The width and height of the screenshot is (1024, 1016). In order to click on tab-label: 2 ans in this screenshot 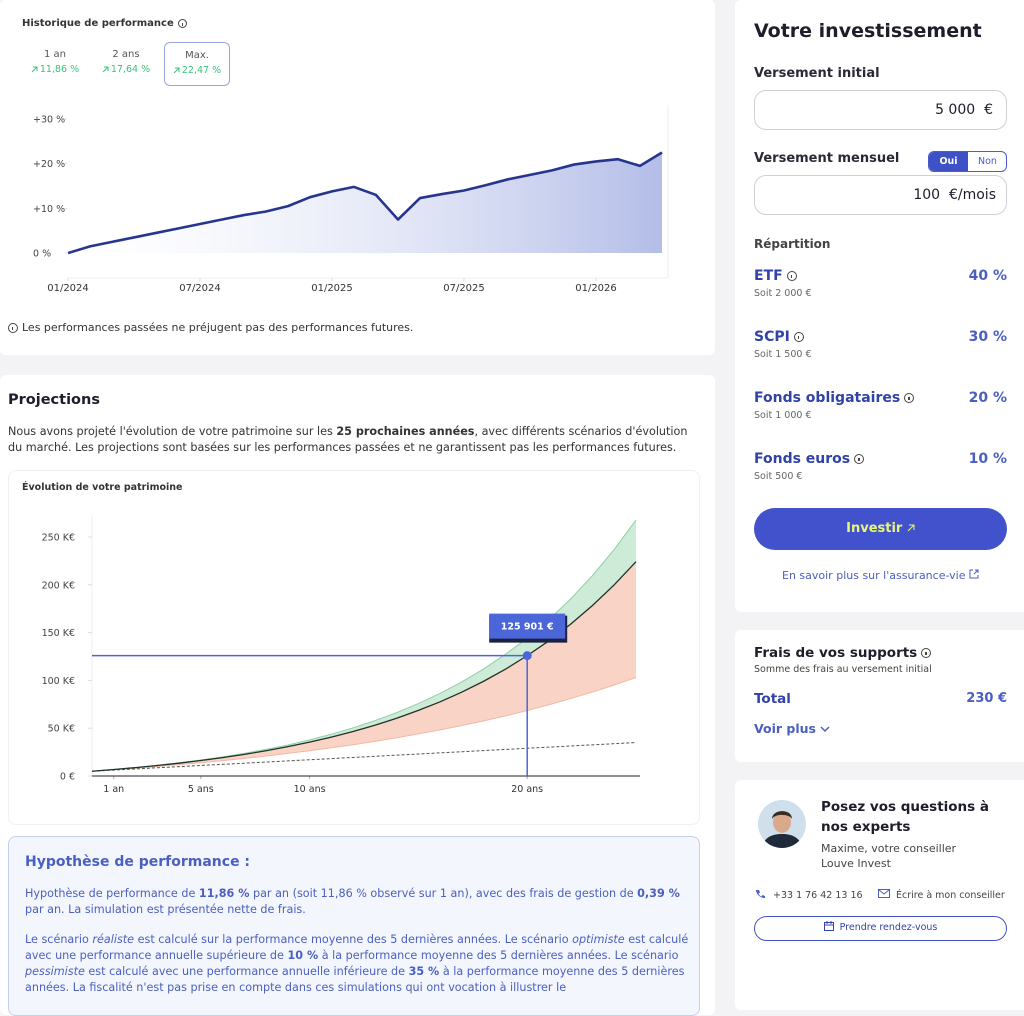, I will do `click(126, 54)`.